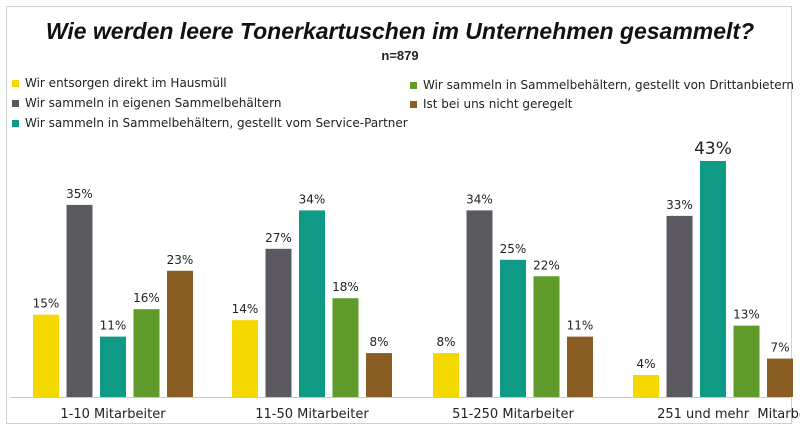  Describe the element at coordinates (46, 304) in the screenshot. I see `data-label-hausmuell-group-1: 15%` at that location.